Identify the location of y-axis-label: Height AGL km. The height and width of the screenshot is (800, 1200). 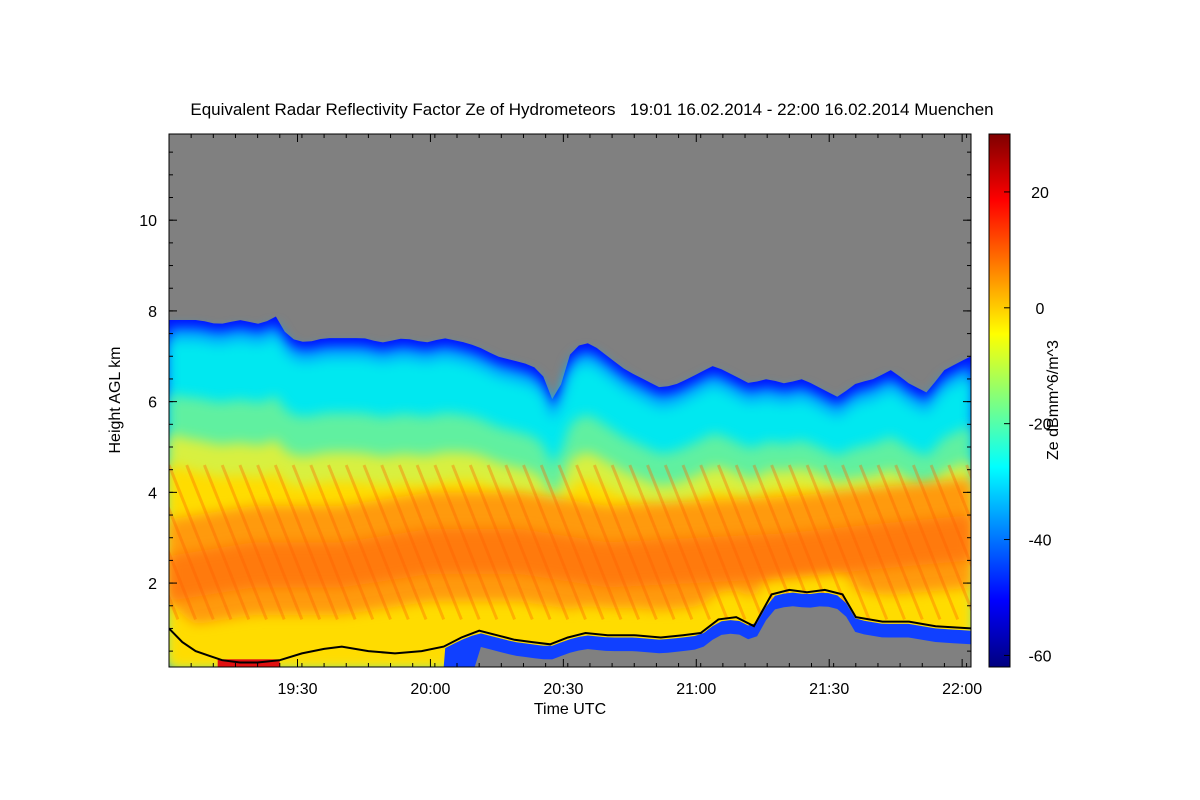
(115, 399).